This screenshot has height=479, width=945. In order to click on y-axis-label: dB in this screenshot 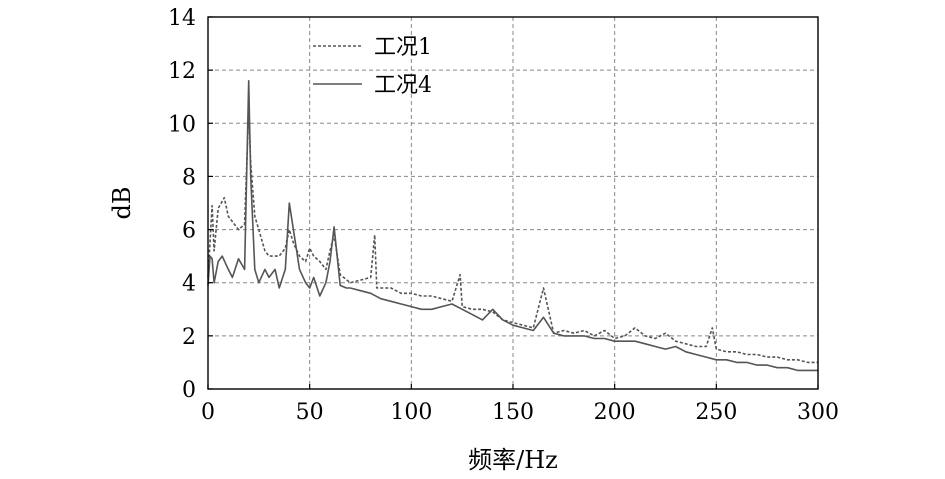, I will do `click(122, 203)`.